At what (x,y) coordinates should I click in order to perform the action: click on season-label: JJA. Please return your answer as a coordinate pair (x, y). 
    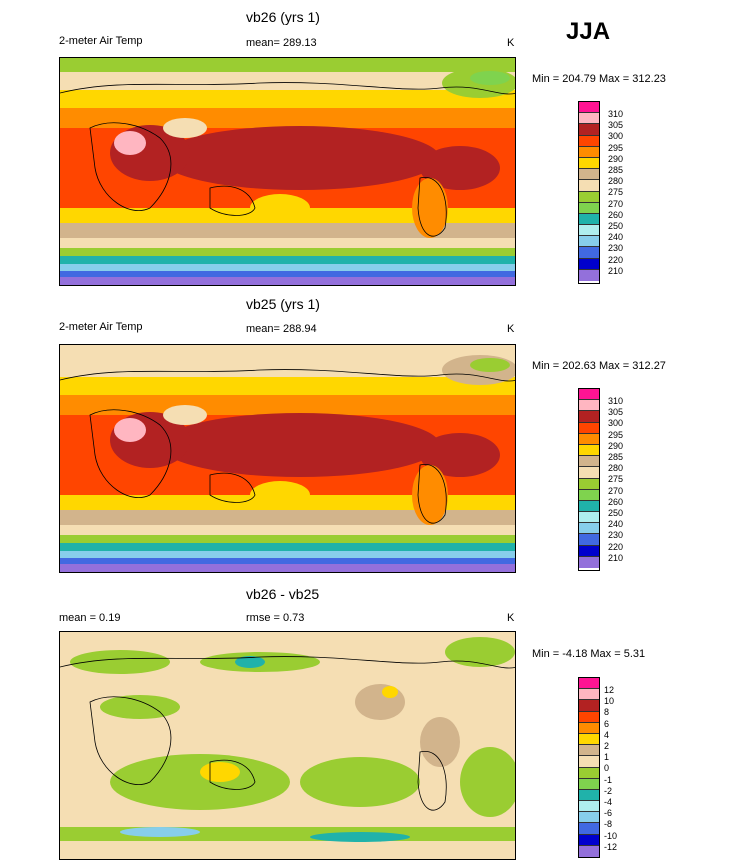
    Looking at the image, I should click on (588, 31).